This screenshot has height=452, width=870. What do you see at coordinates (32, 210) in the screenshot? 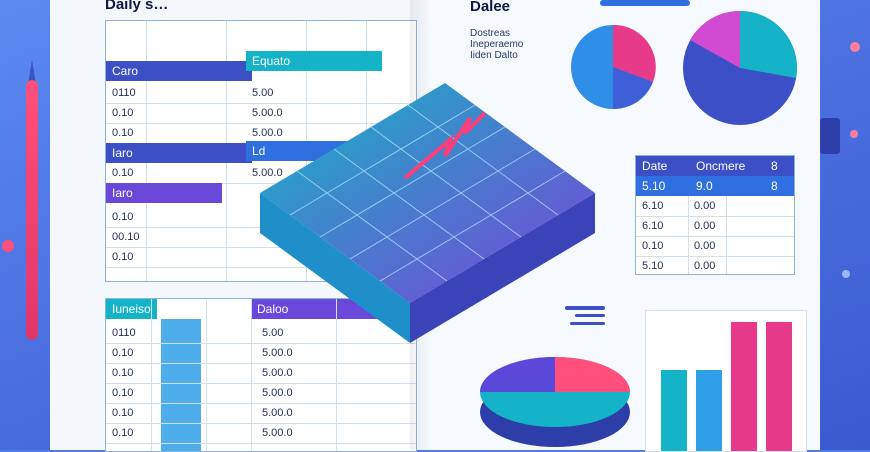
I see `pen` at bounding box center [32, 210].